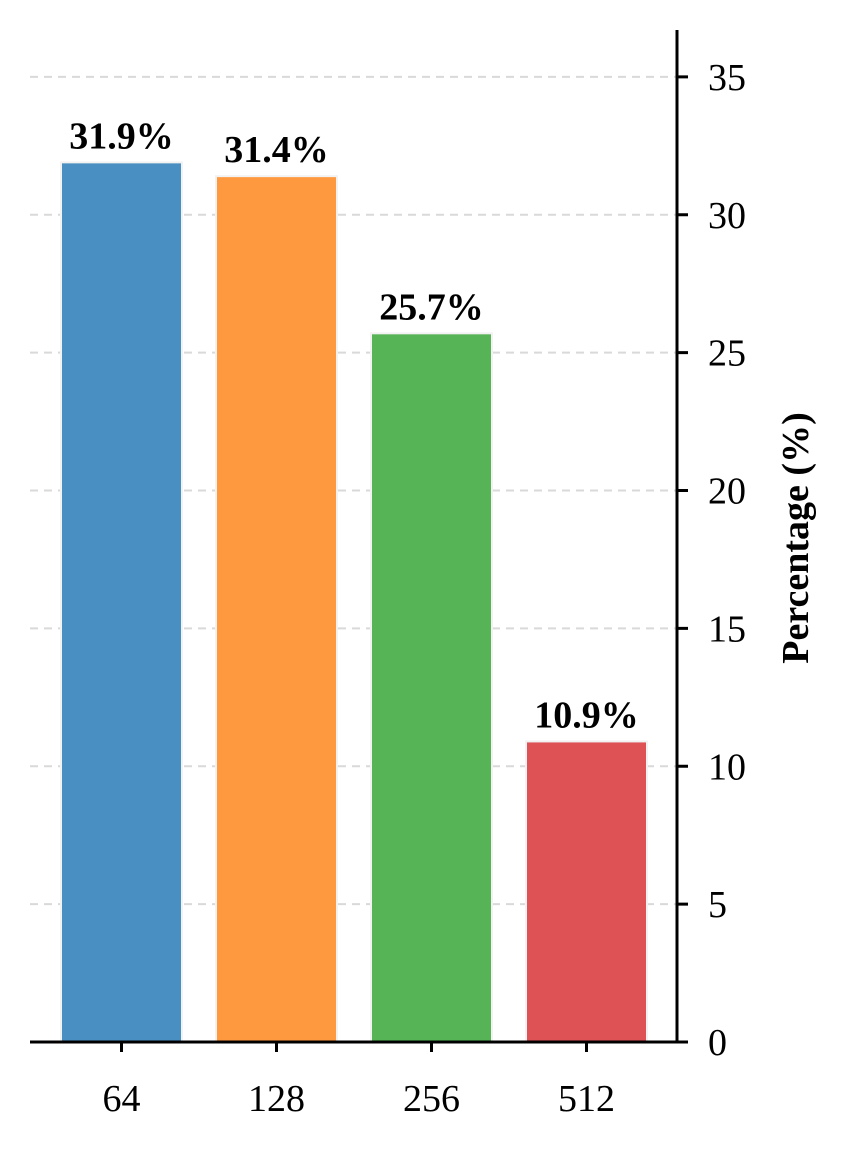  What do you see at coordinates (727, 767) in the screenshot?
I see `y-tick-label: 10` at bounding box center [727, 767].